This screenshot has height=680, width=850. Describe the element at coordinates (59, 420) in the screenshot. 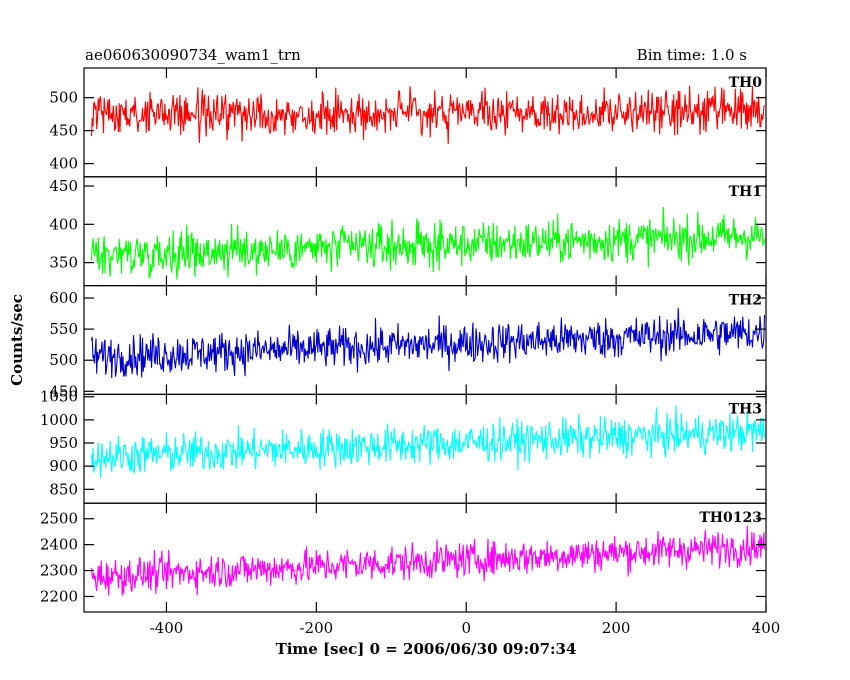

I see `y-tick-label: 1000` at that location.